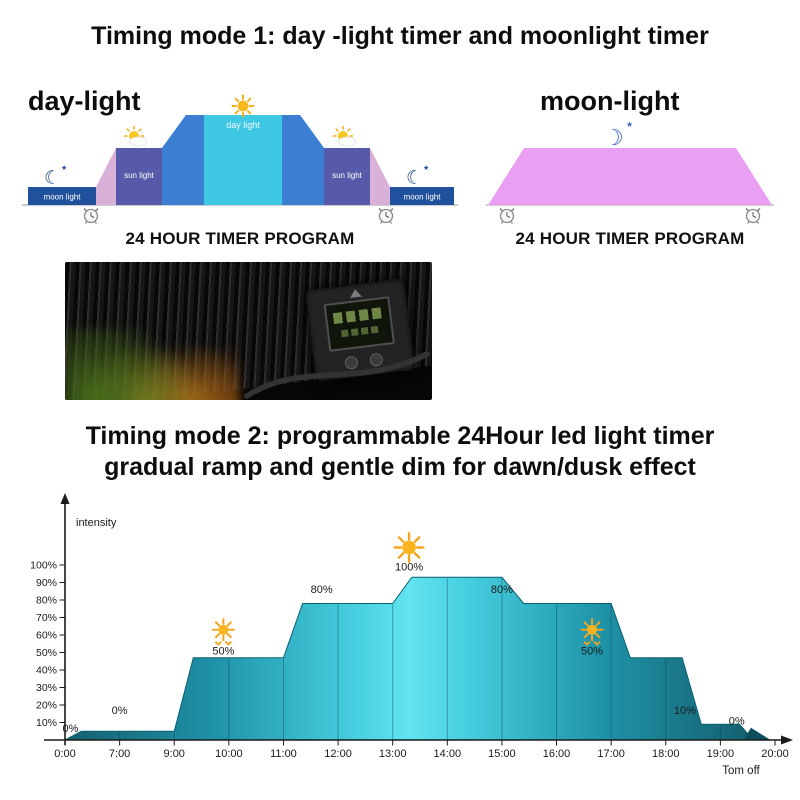 This screenshot has height=800, width=800. I want to click on product-photo, so click(248, 331).